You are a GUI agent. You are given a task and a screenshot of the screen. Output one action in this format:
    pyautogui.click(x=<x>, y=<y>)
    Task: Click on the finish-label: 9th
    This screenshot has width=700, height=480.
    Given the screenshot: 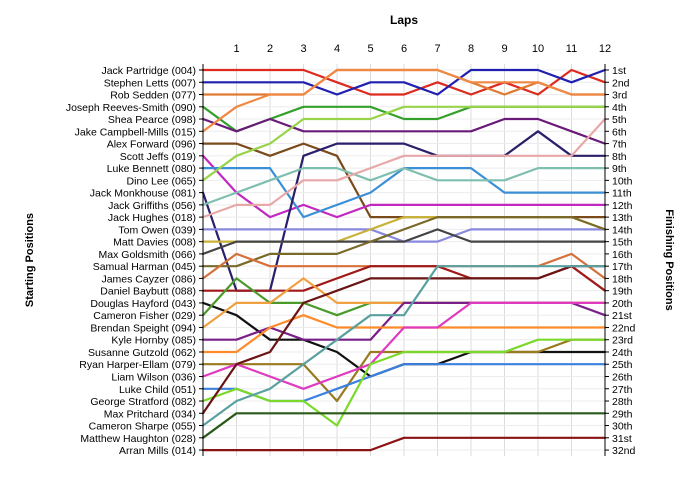 What is the action you would take?
    pyautogui.click(x=619, y=169)
    